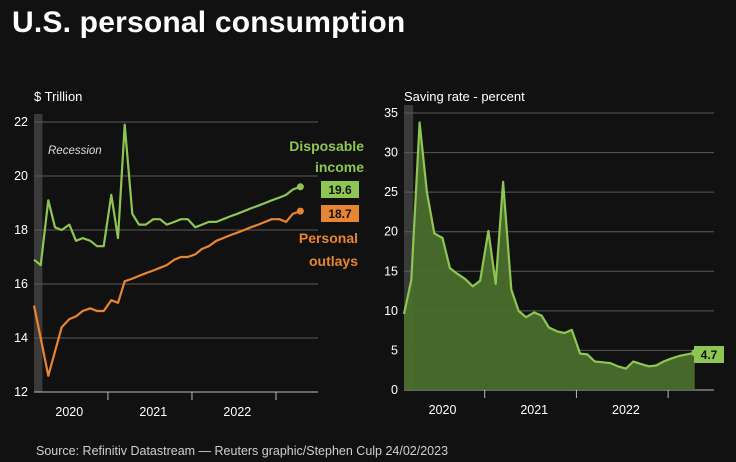  What do you see at coordinates (464, 96) in the screenshot?
I see `unit-label: Saving rate - percent` at bounding box center [464, 96].